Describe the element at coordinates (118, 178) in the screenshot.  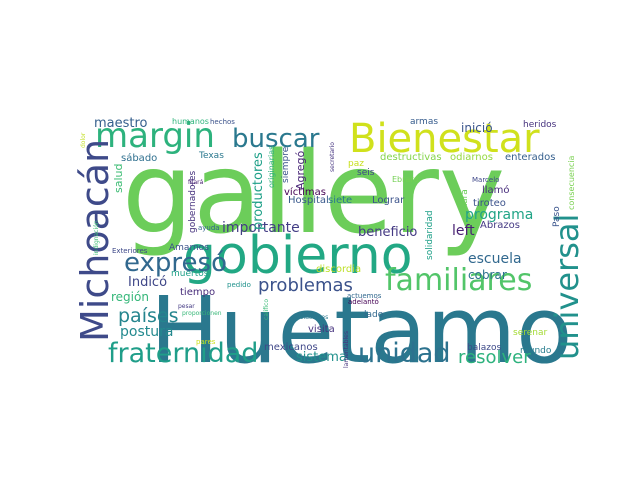
I see `cloud-word: salud` at that location.